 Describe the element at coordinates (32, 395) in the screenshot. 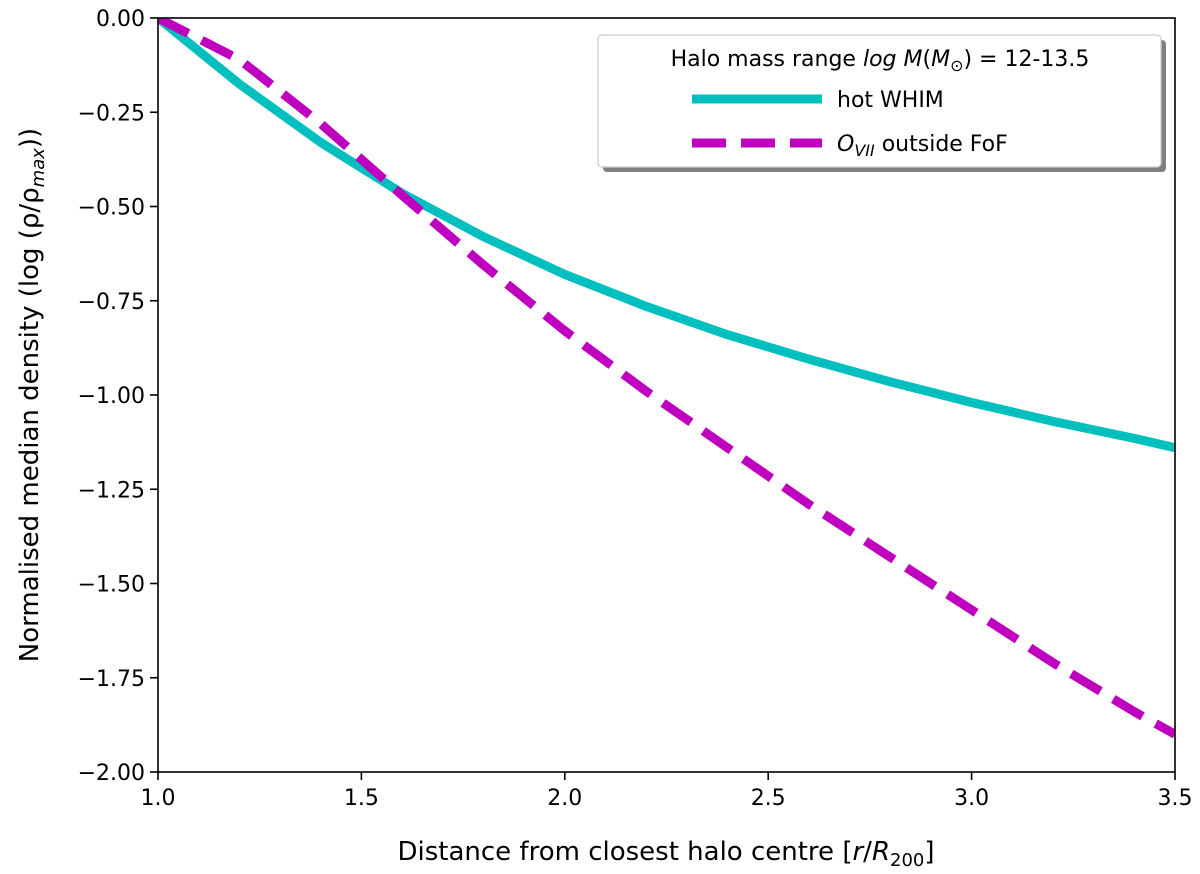

I see `y-axis-label: Normalised median density (log (ρ/ρmax))` at that location.